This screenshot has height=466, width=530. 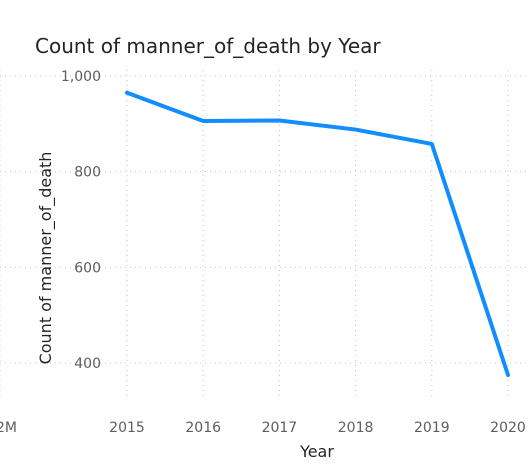 I want to click on x-axis-ticks: 2015 2016 2017 2018 2019 2020, so click(x=317, y=428).